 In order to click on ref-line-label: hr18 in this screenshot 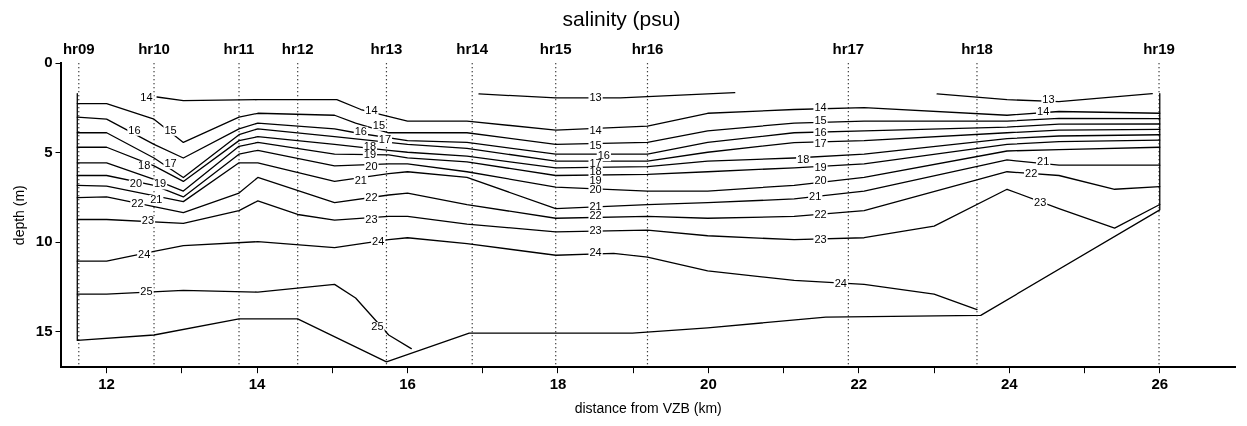, I will do `click(977, 48)`.